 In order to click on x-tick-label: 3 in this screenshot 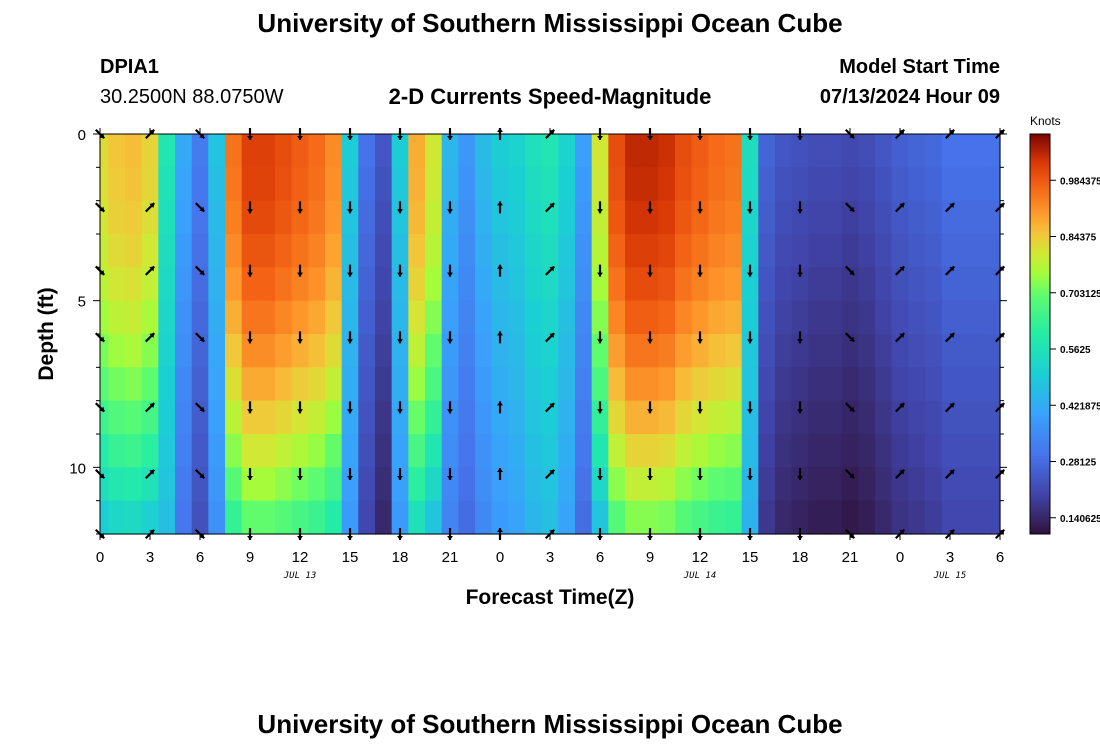, I will do `click(950, 557)`.